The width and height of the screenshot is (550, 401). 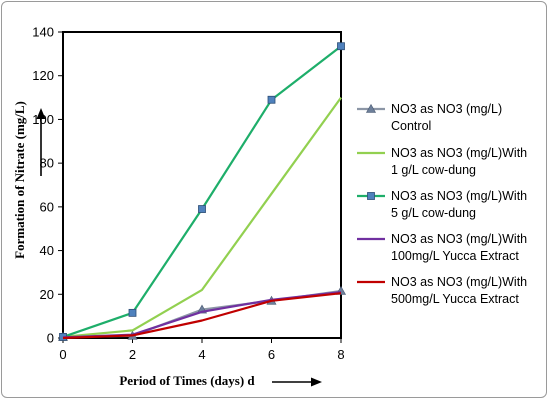 I want to click on x-tick-label: 4, so click(x=201, y=354).